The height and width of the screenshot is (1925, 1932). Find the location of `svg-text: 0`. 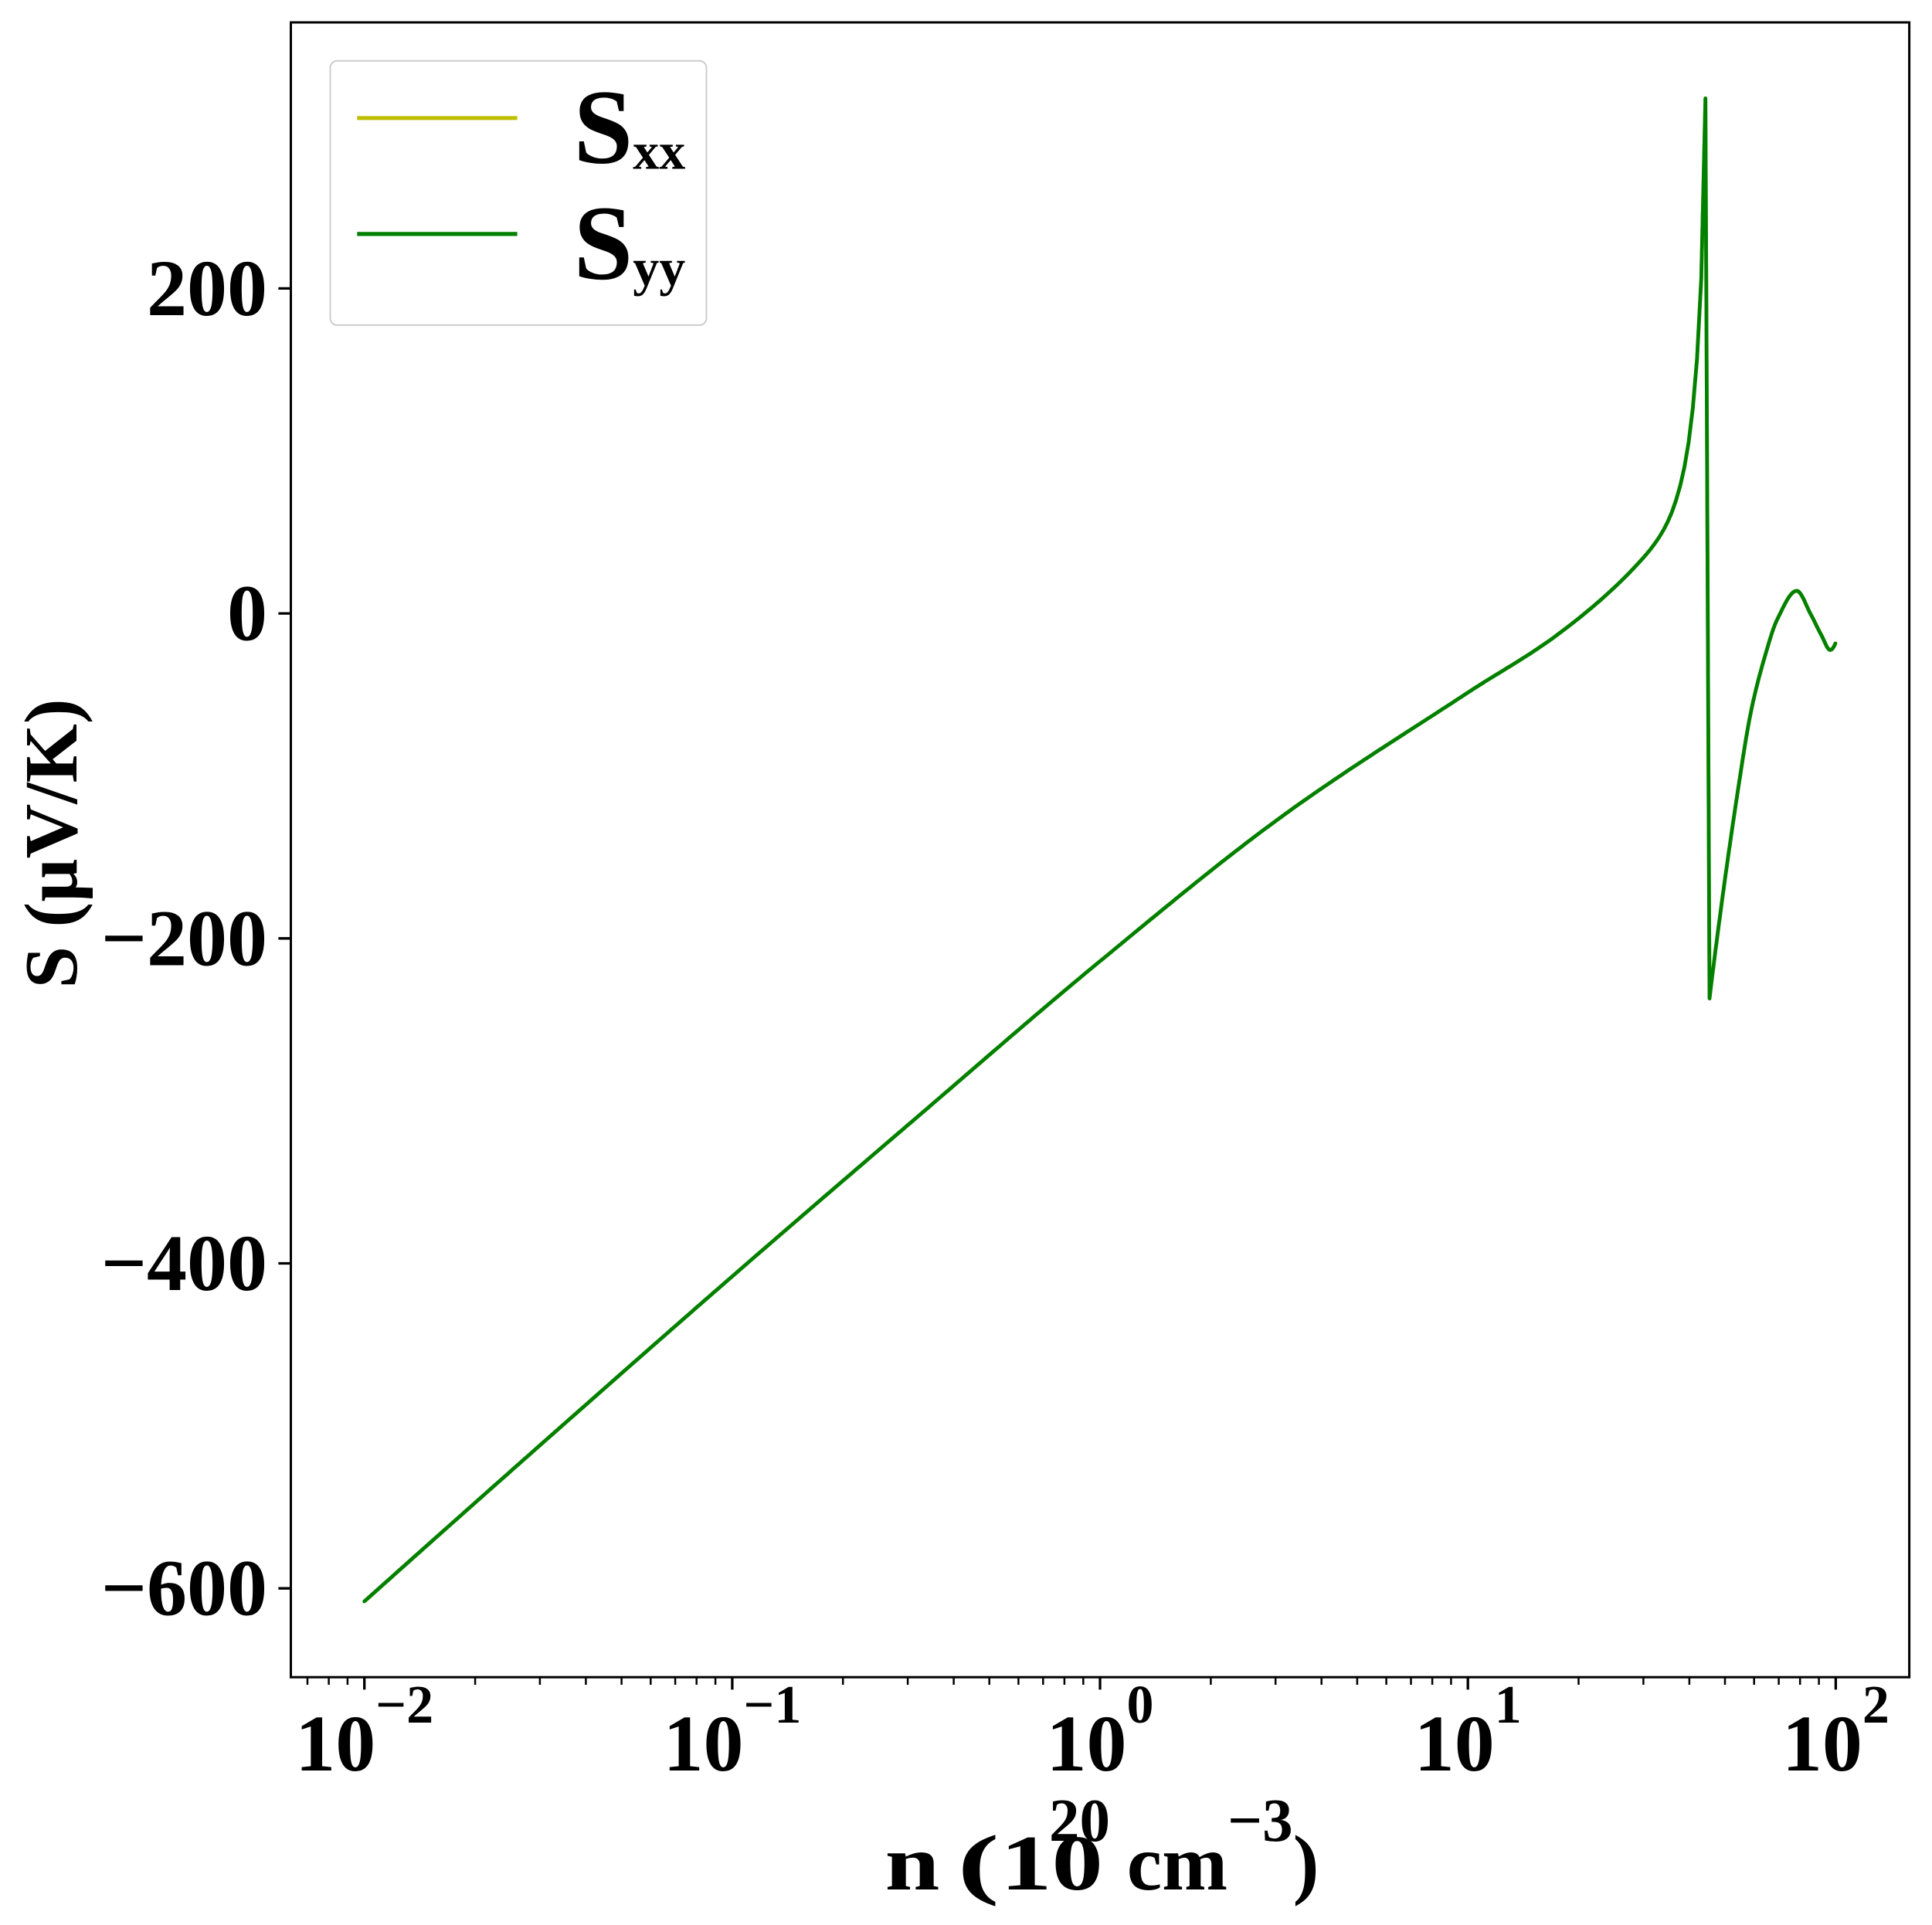

svg-text: 0 is located at coordinates (247, 613).